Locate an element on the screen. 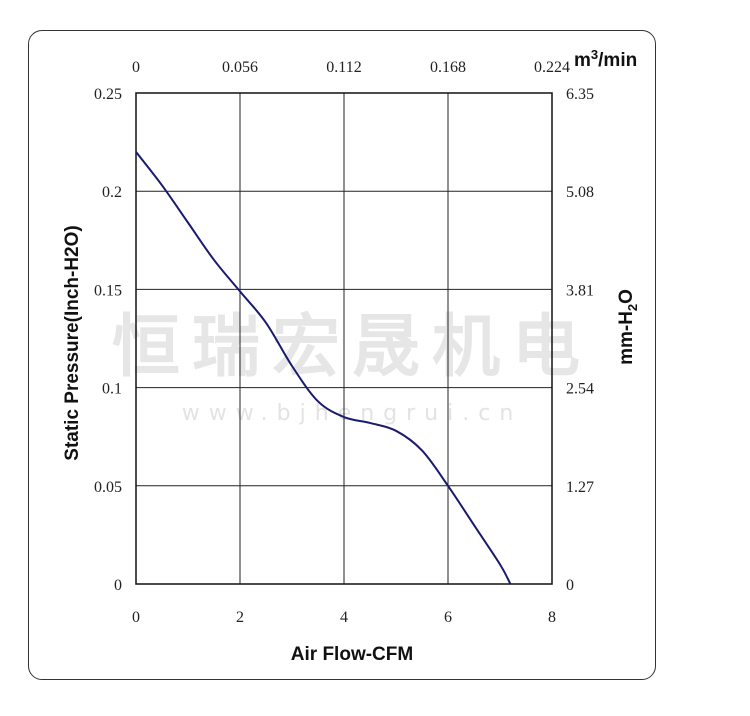 This screenshot has height=716, width=750. watermark-url: www.bjhengrui.cn is located at coordinates (352, 413).